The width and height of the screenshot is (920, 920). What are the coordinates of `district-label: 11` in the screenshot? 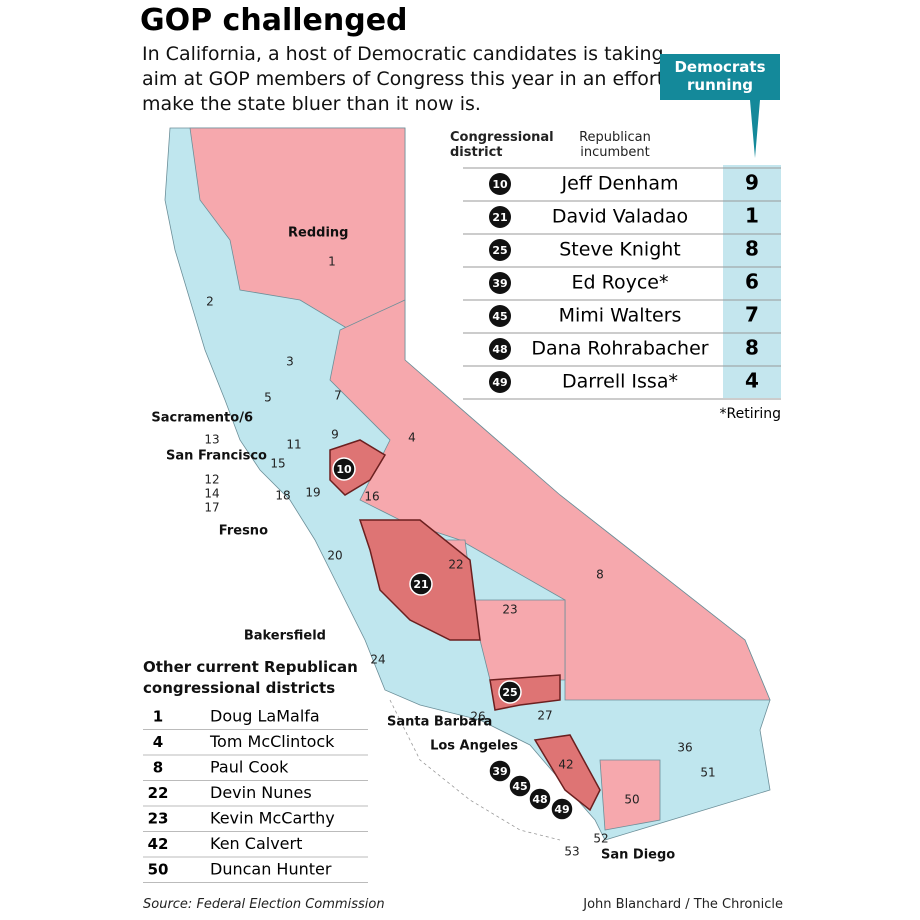 It's located at (293, 445).